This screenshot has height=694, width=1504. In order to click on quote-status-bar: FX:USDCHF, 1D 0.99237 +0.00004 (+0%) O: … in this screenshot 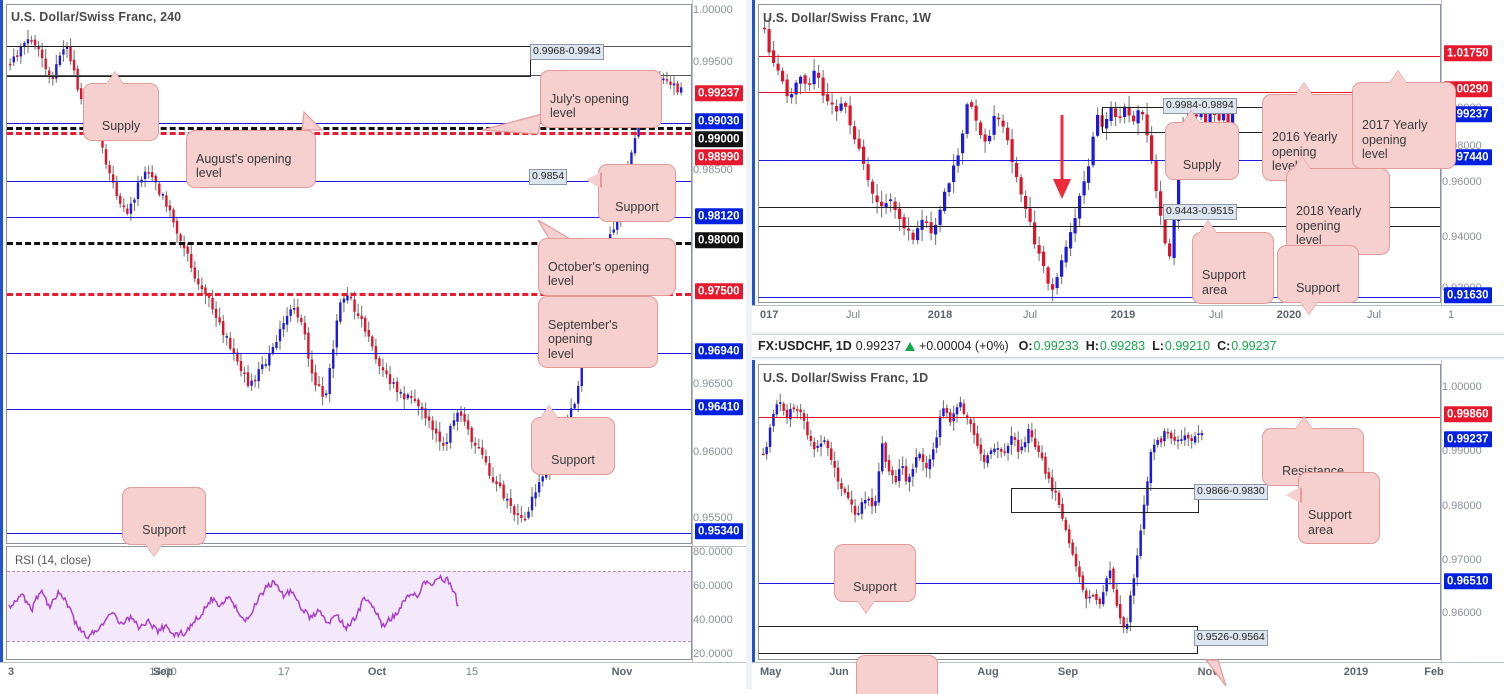, I will do `click(1128, 346)`.